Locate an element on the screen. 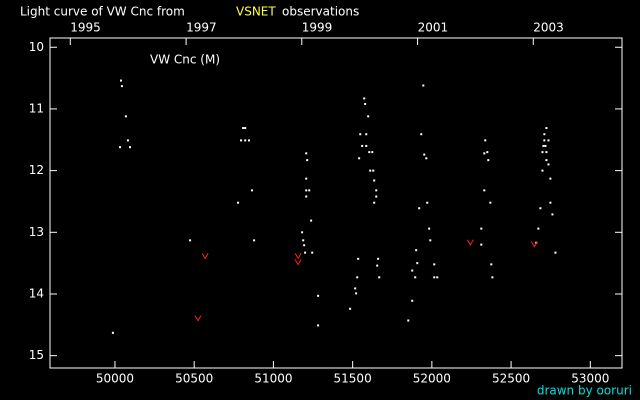 The image size is (640, 400). x-tick-label: 53000 is located at coordinates (590, 379).